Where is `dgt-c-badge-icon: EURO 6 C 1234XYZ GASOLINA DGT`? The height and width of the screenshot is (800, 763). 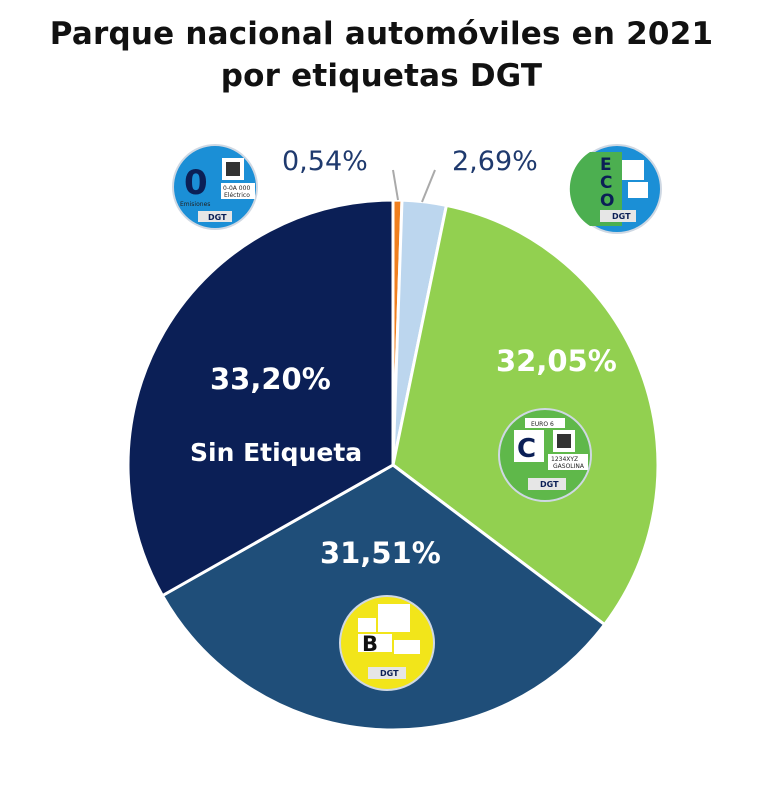
dgt-c-badge-icon: EURO 6 C 1234XYZ GASOLINA DGT is located at coordinates (545, 455).